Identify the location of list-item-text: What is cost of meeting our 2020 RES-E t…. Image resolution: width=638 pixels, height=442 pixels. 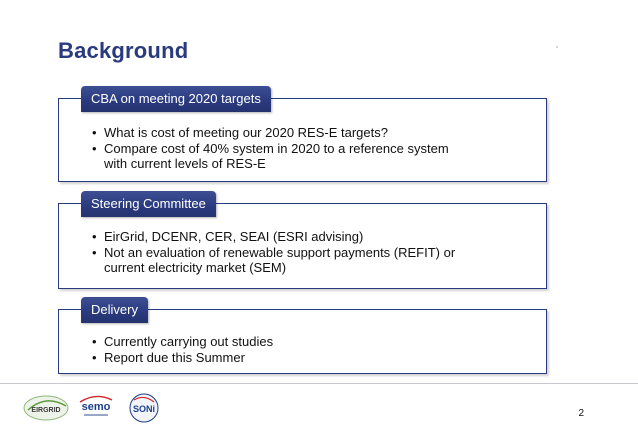
(246, 132).